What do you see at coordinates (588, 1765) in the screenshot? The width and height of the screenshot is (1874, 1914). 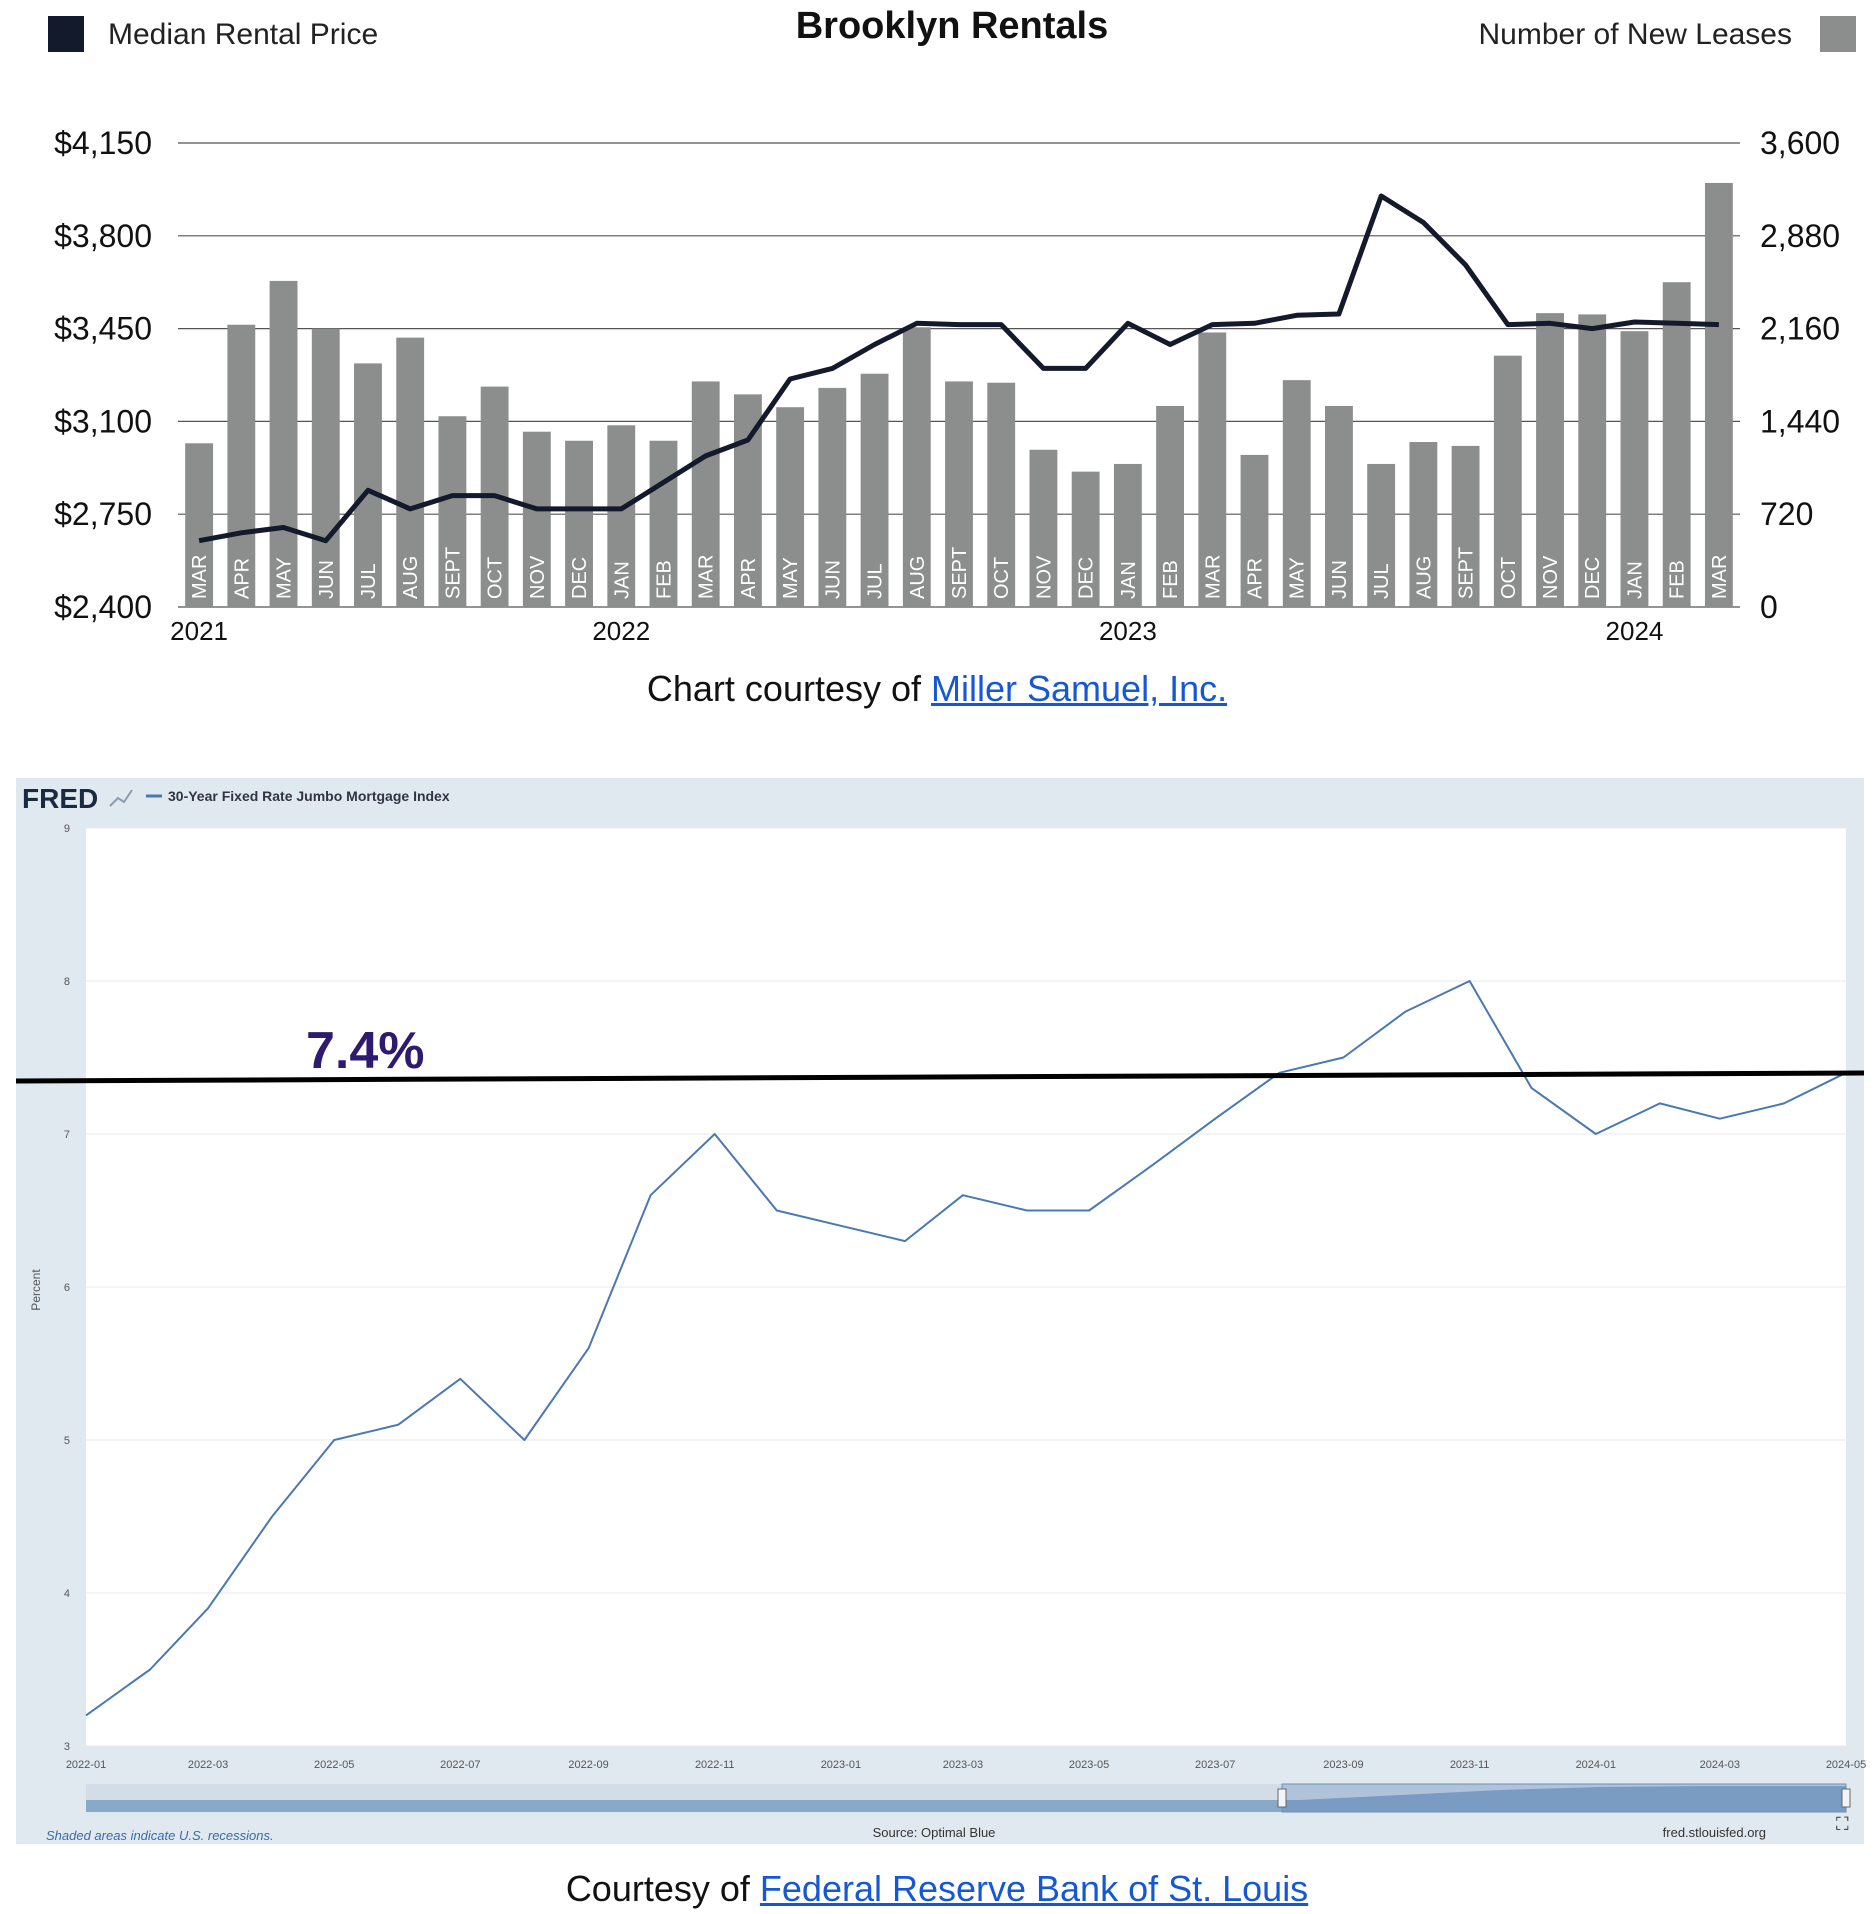 I see `fred-x-tick: 2022-09` at bounding box center [588, 1765].